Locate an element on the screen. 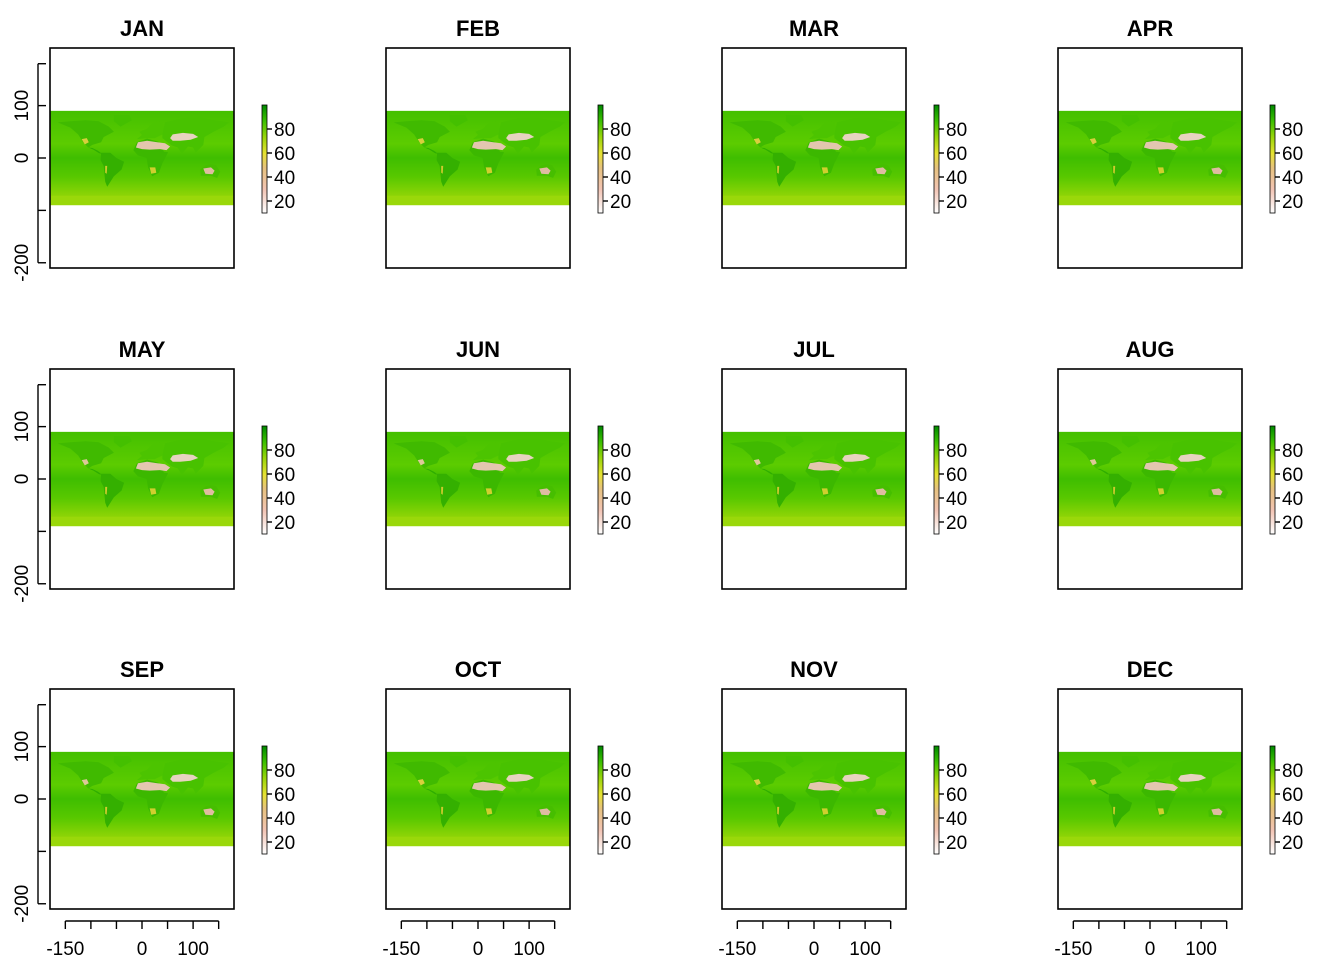 This screenshot has height=960, width=1344. panel-title: DEC is located at coordinates (1150, 669).